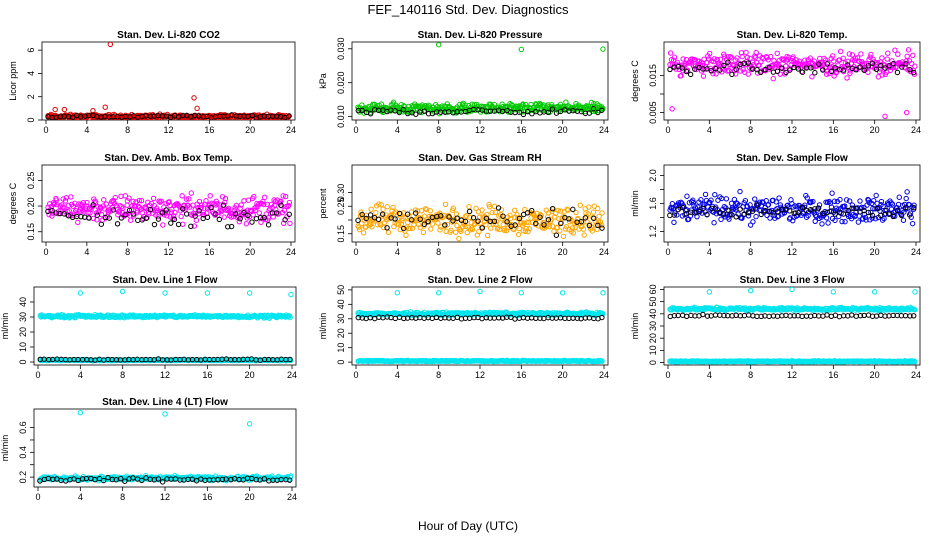 The width and height of the screenshot is (936, 540). What do you see at coordinates (653, 75) in the screenshot?
I see `y-tick-label: 0.015` at bounding box center [653, 75].